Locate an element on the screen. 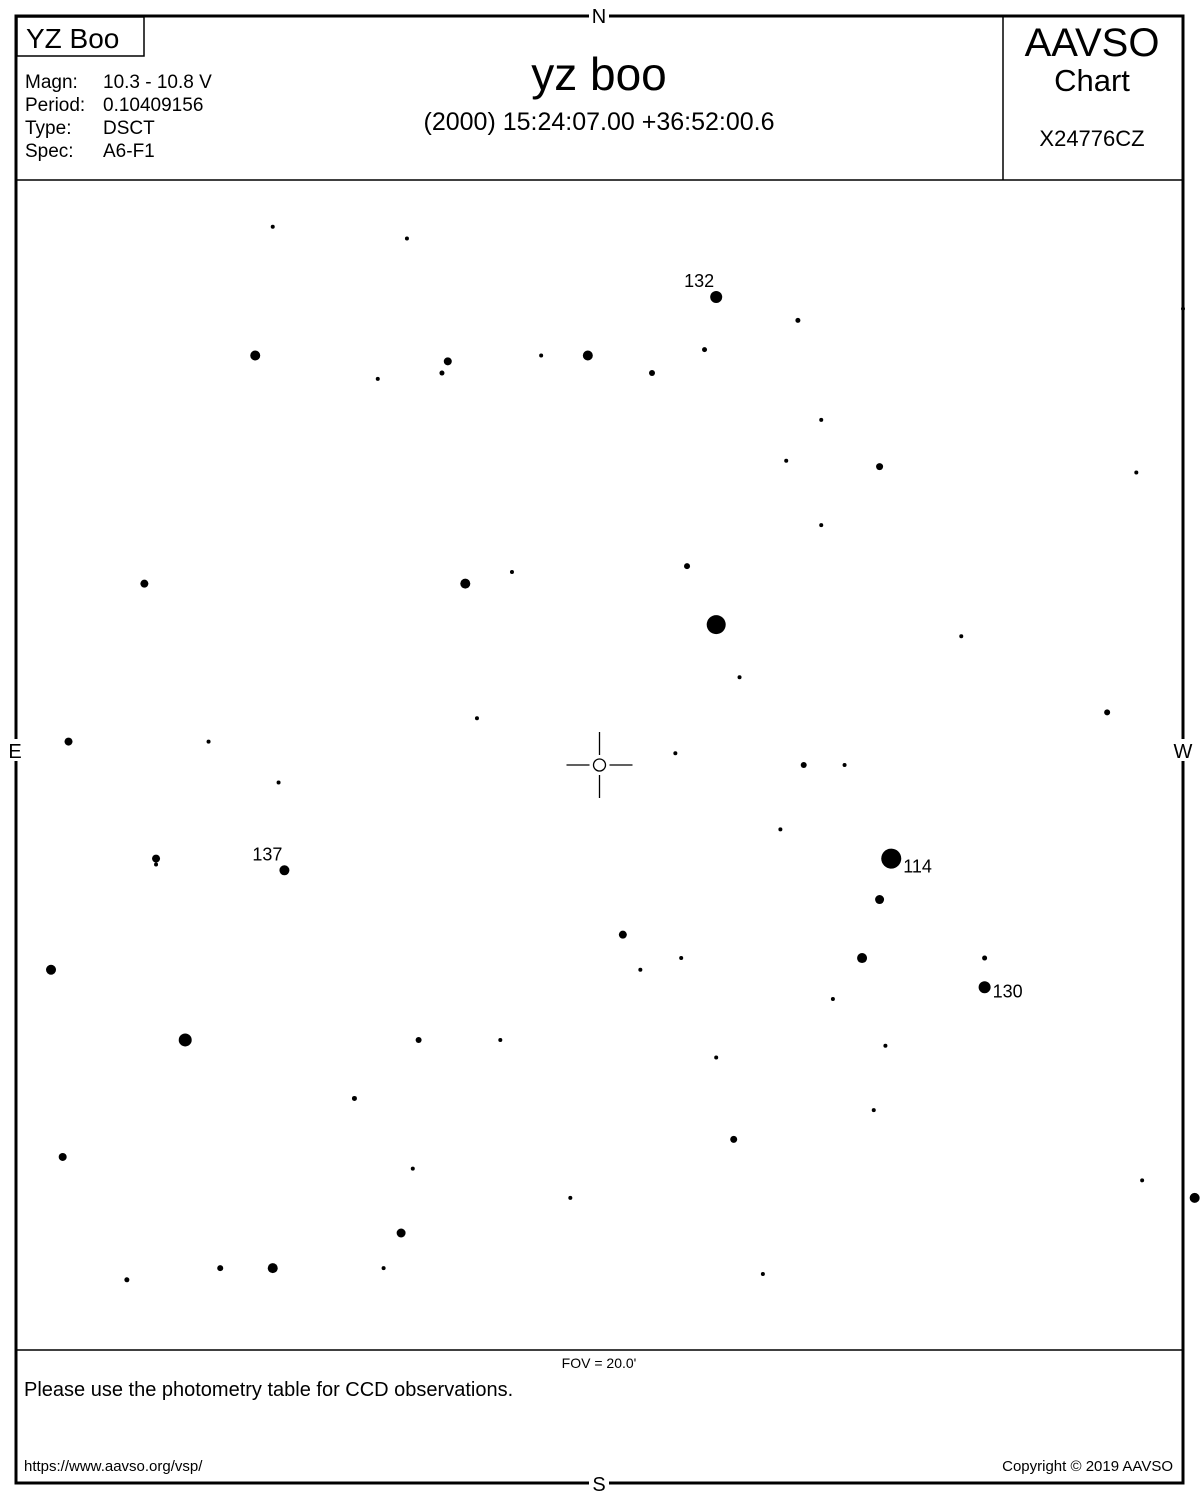 The height and width of the screenshot is (1500, 1200). comparison-label-130: 130 is located at coordinates (1008, 991).